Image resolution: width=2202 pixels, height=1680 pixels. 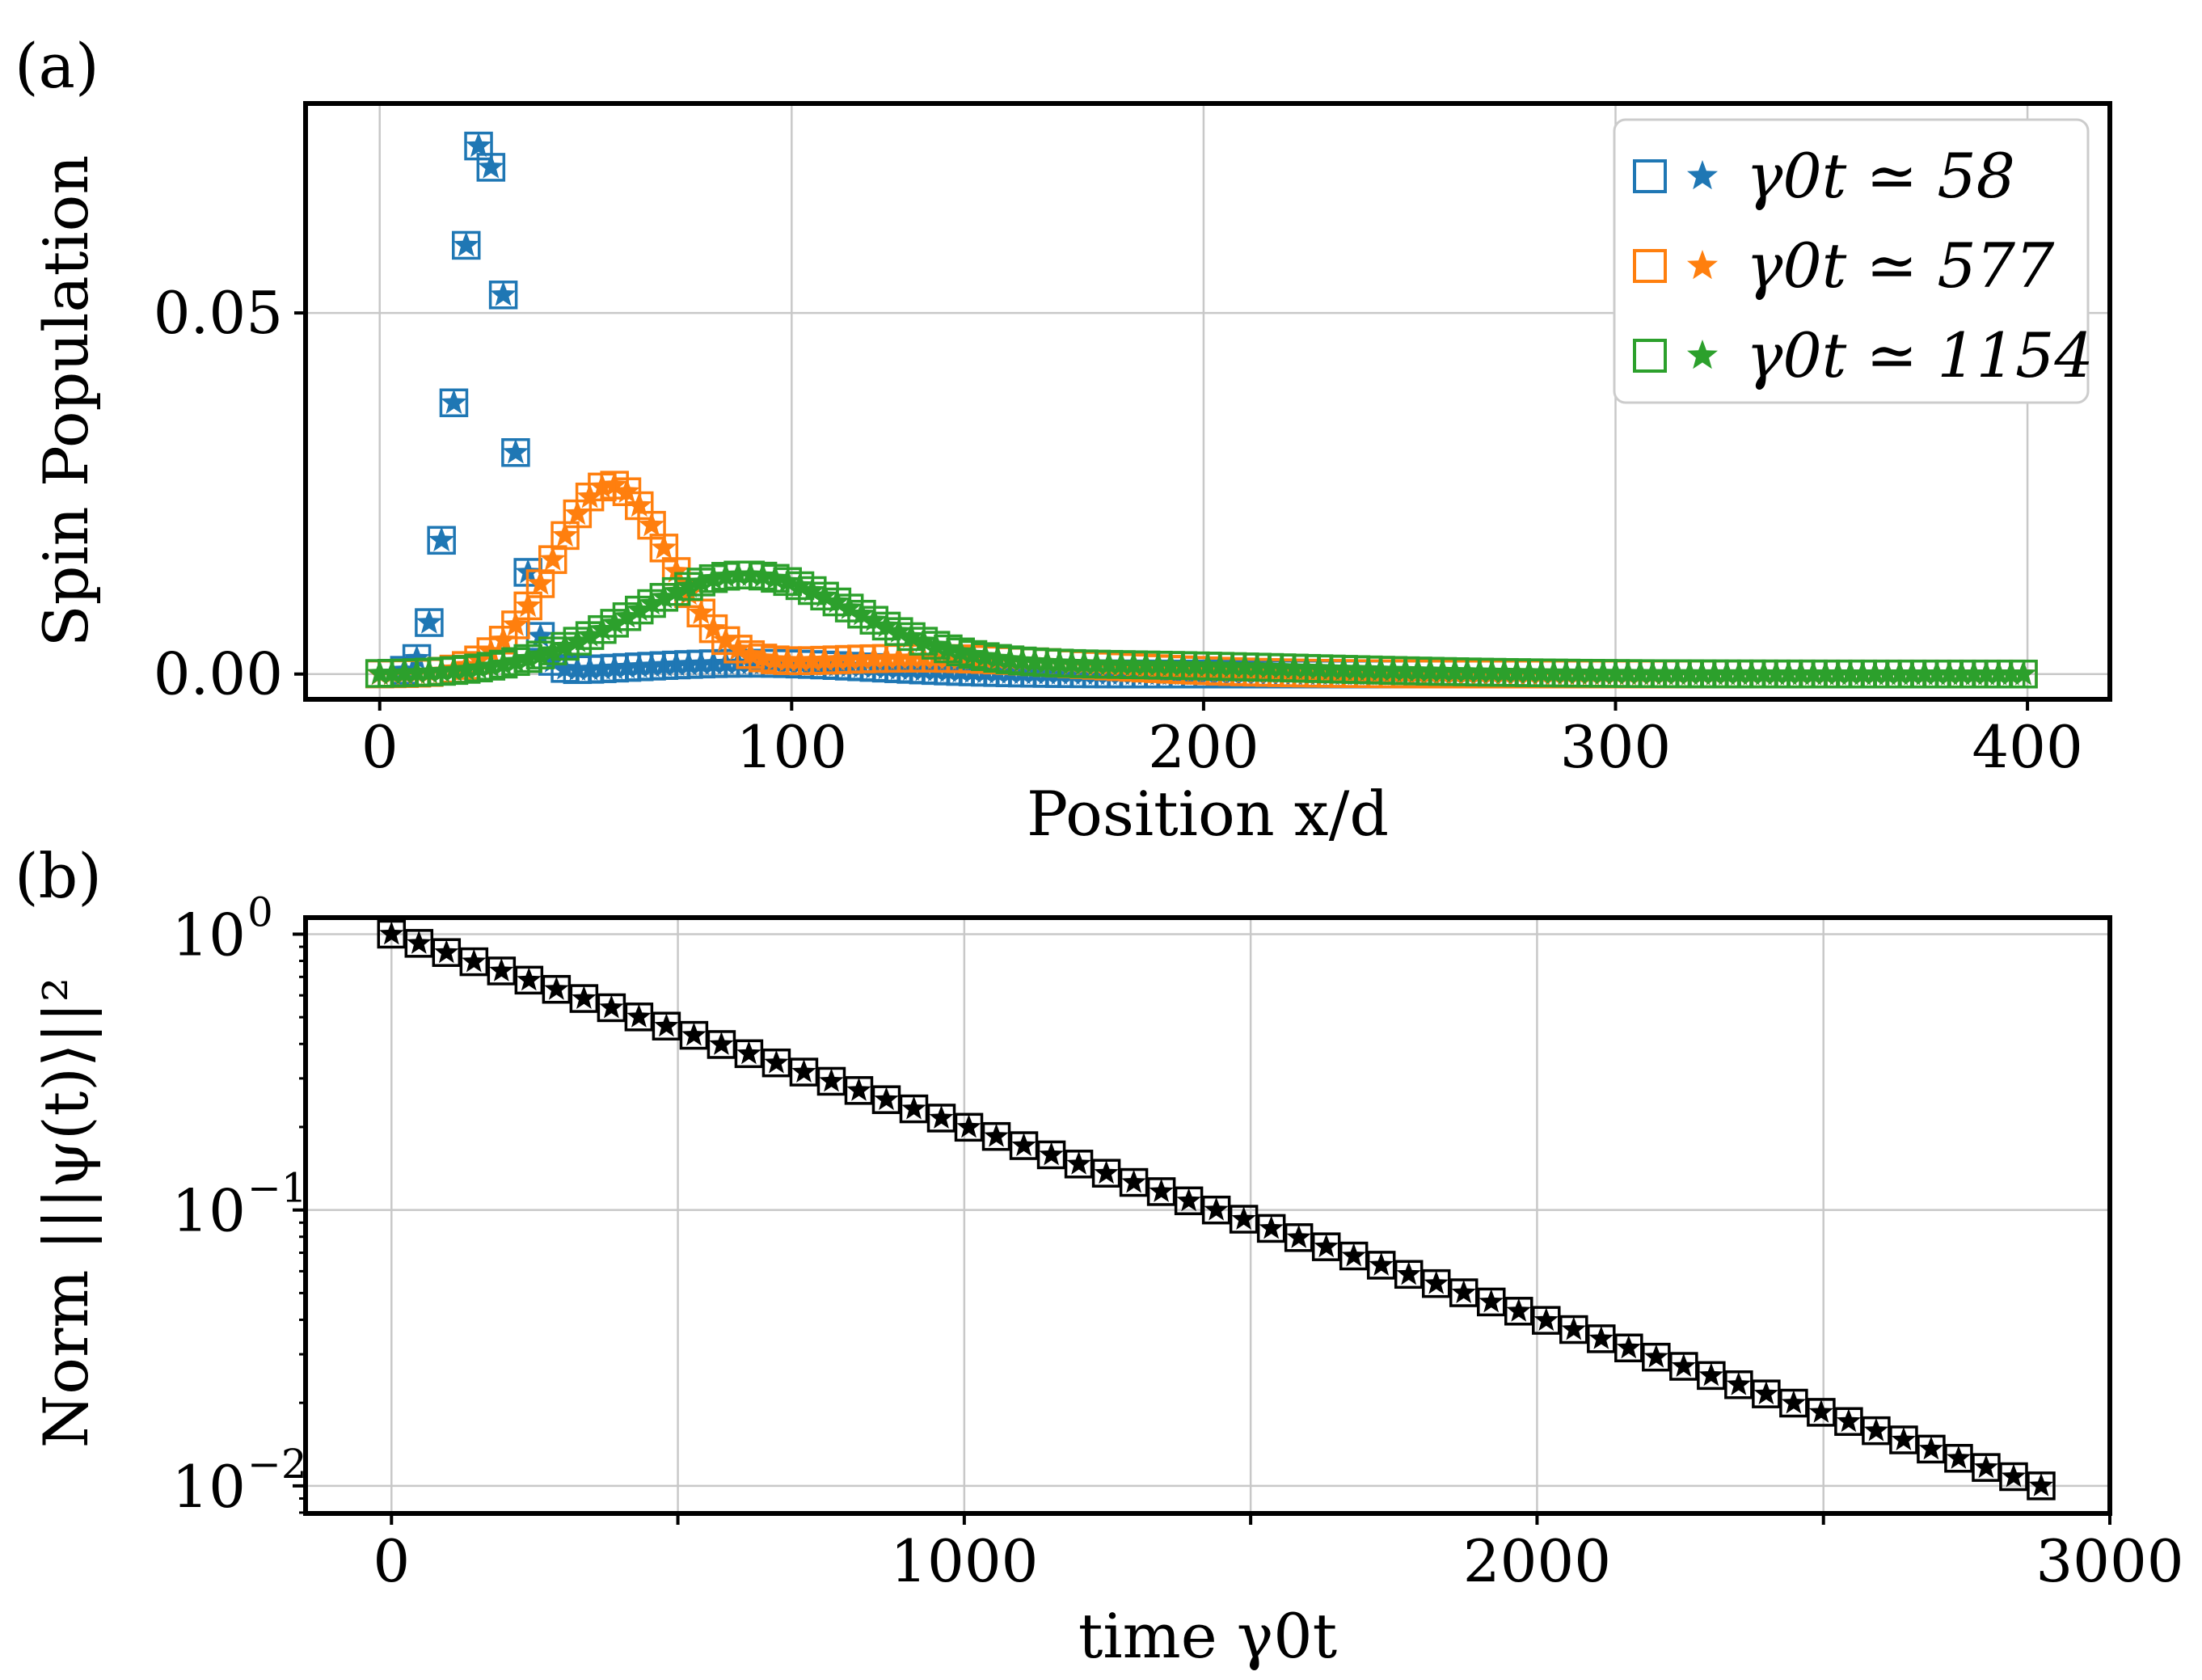 I want to click on x-tick-label: 0, so click(x=380, y=747).